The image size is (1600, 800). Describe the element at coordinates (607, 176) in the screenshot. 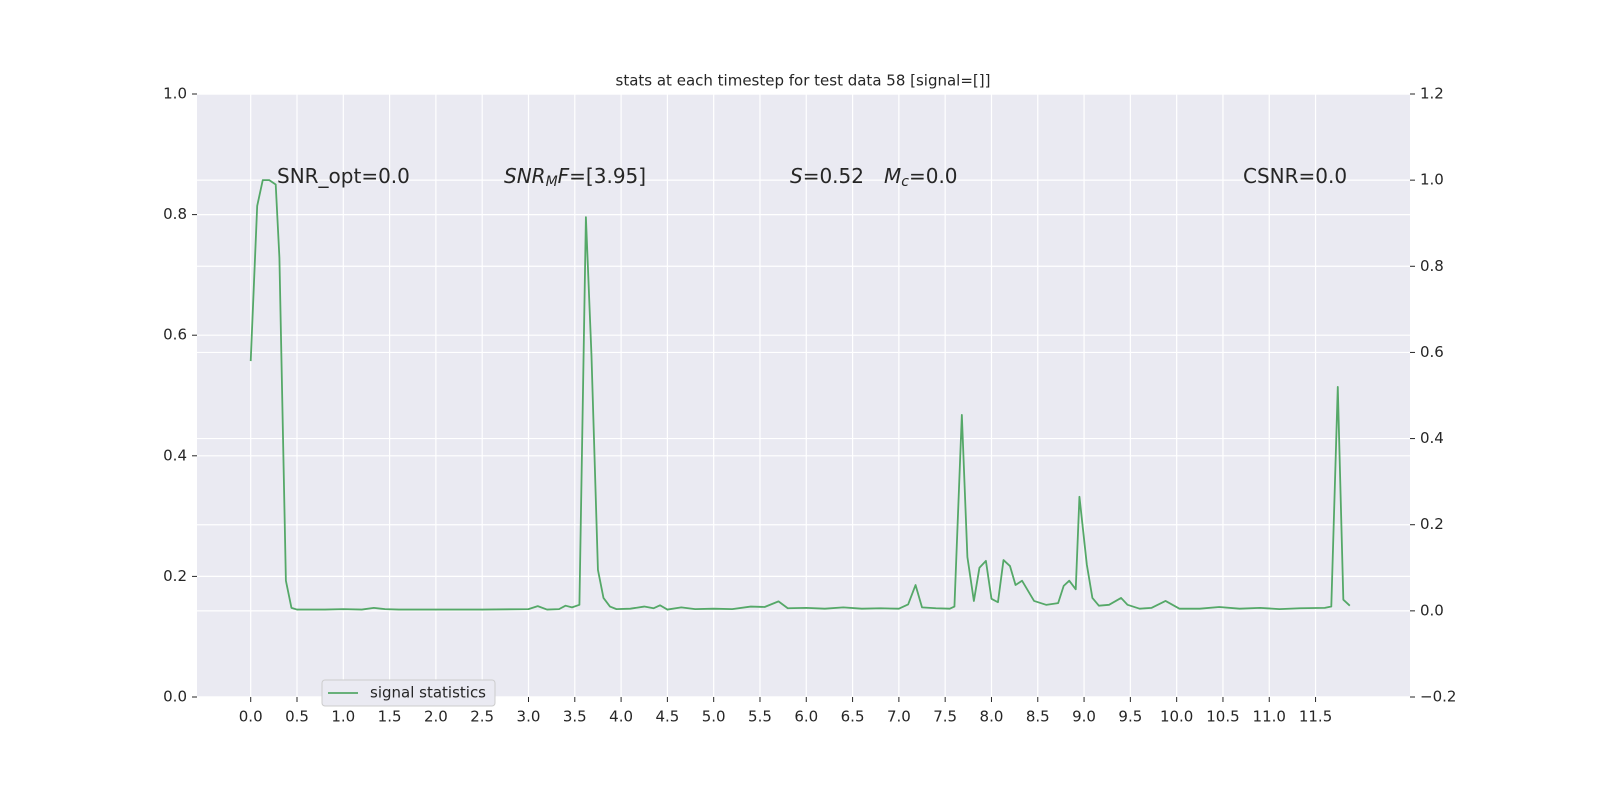

I see `annotation-part: =[3.95]` at that location.